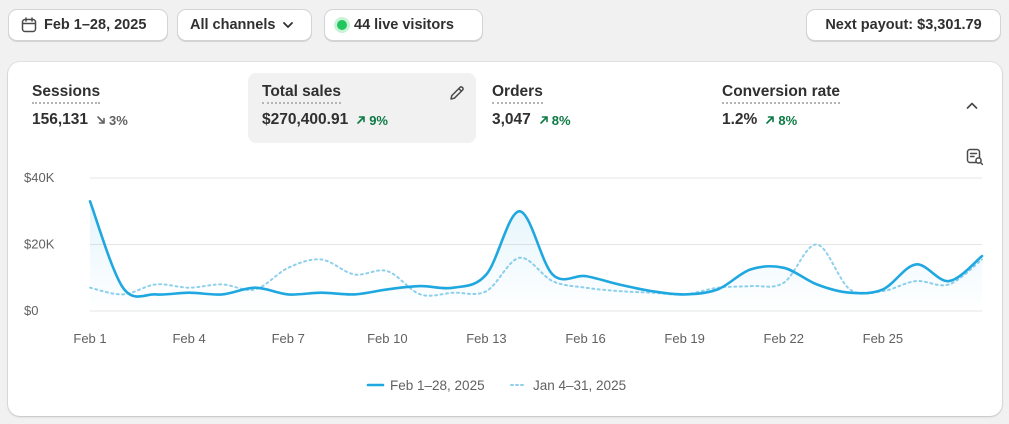 The width and height of the screenshot is (1009, 424). Describe the element at coordinates (39, 177) in the screenshot. I see `y-tick-label: $40K` at that location.